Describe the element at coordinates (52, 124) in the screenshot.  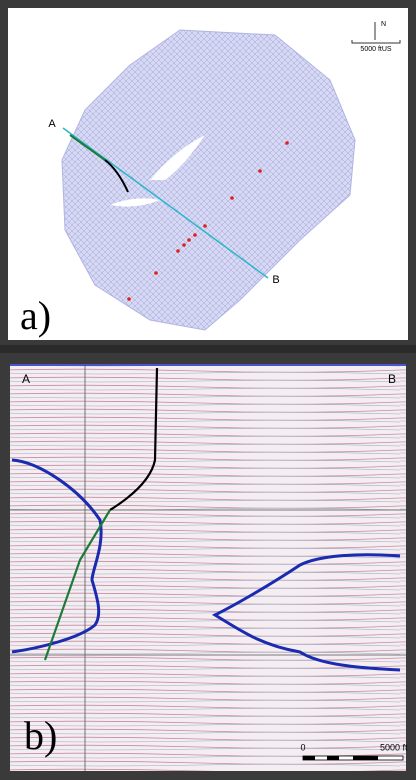
I see `section-start-label: A` at that location.